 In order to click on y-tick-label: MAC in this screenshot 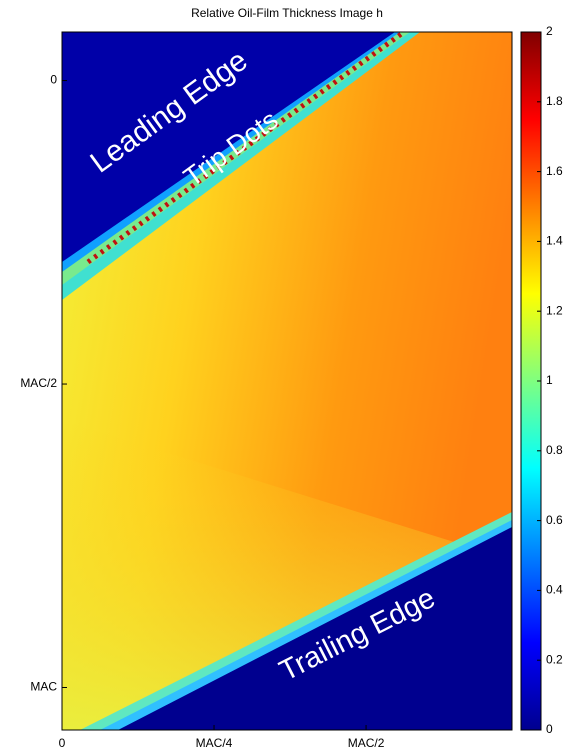, I will do `click(43, 687)`.